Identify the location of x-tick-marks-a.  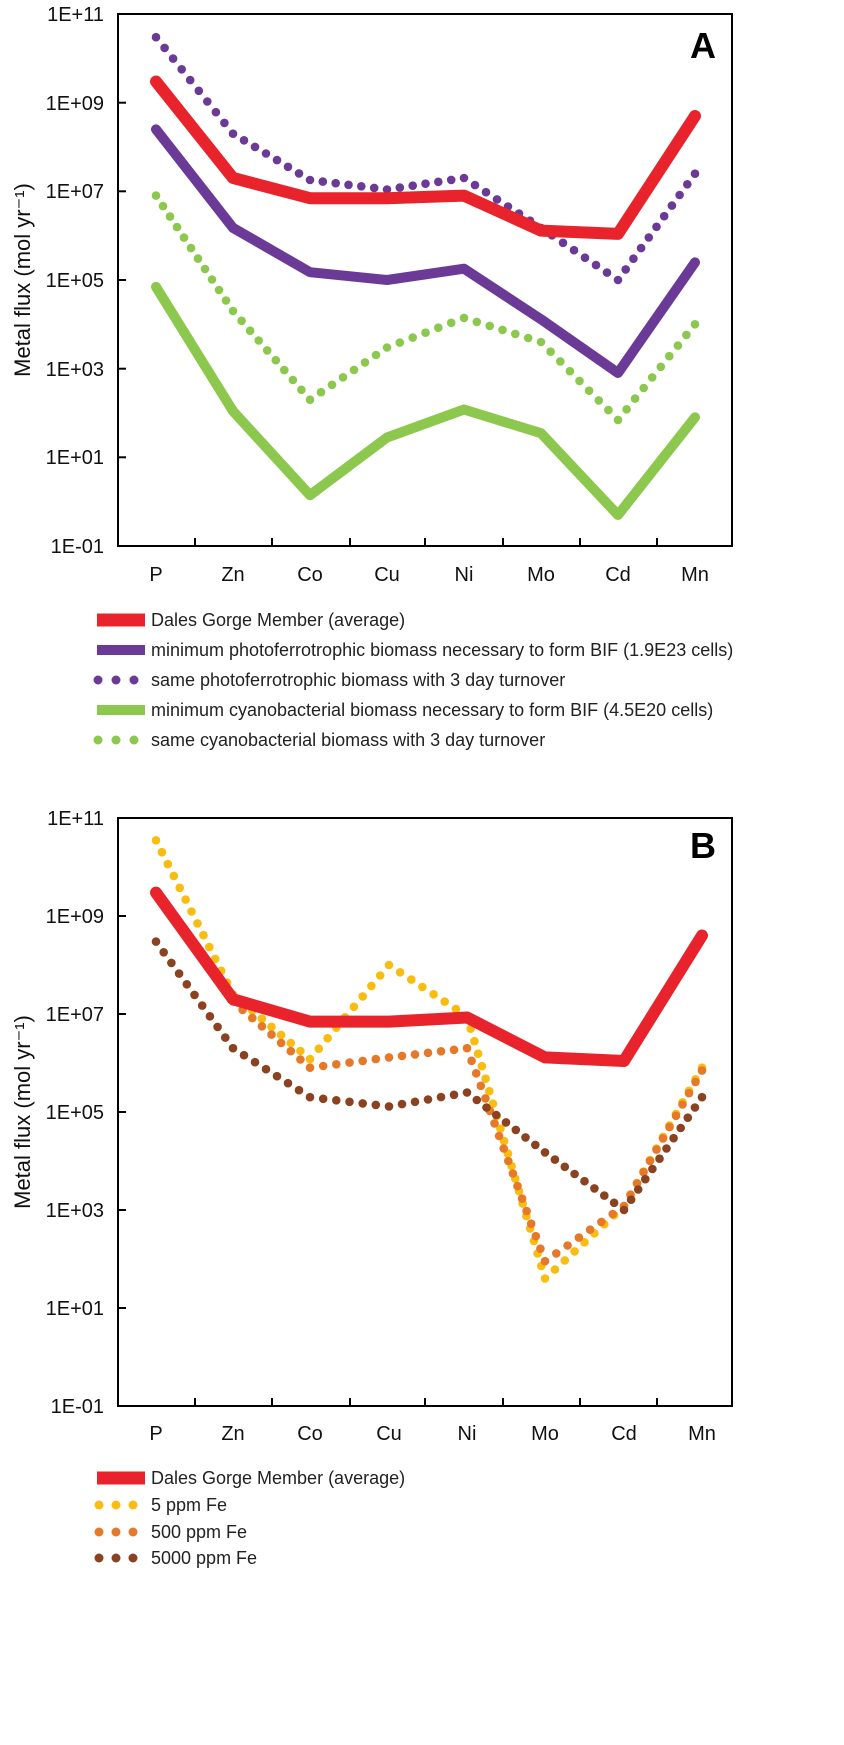
(426, 542).